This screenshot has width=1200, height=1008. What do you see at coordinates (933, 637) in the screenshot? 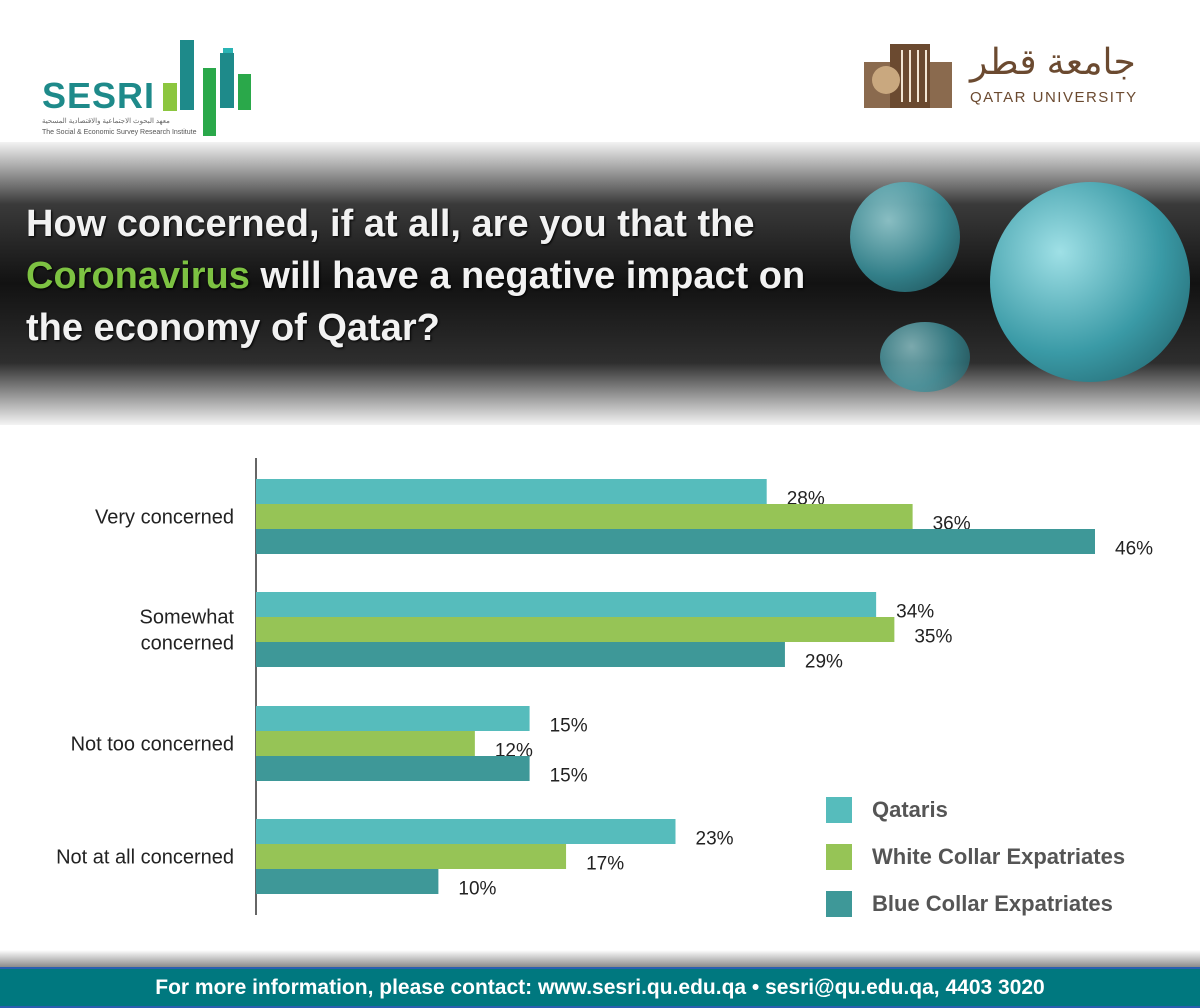
I see `data-label: 35%` at bounding box center [933, 637].